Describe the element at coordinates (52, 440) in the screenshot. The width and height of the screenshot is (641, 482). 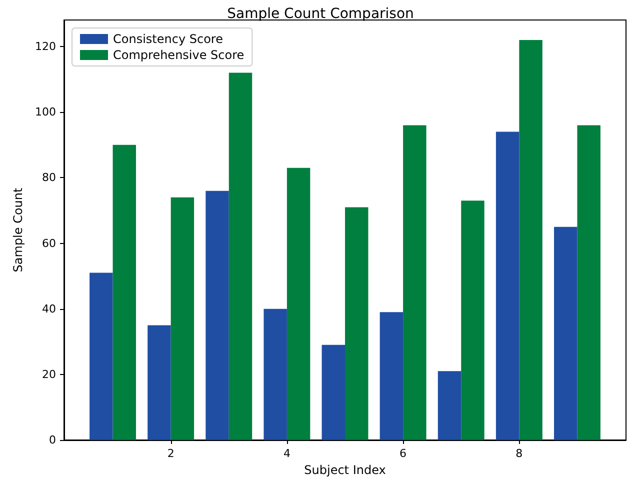
I see `y-tick-label: 0` at that location.